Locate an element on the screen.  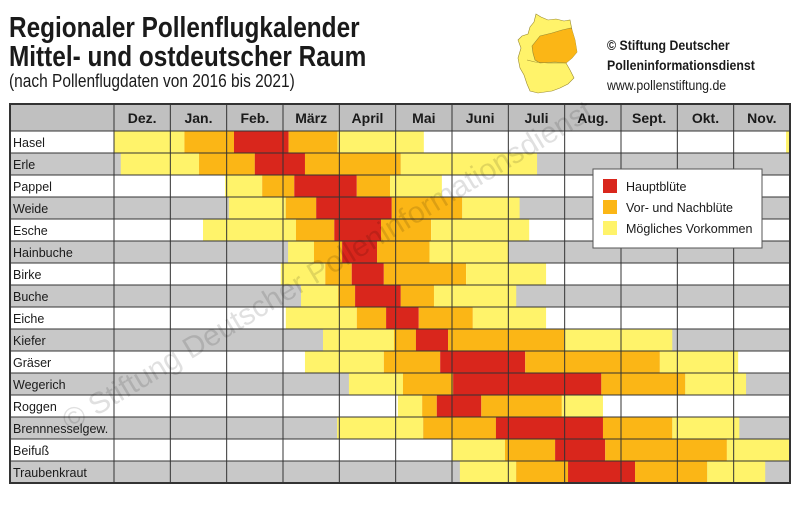
plant-label: Buche is located at coordinates (30, 297).